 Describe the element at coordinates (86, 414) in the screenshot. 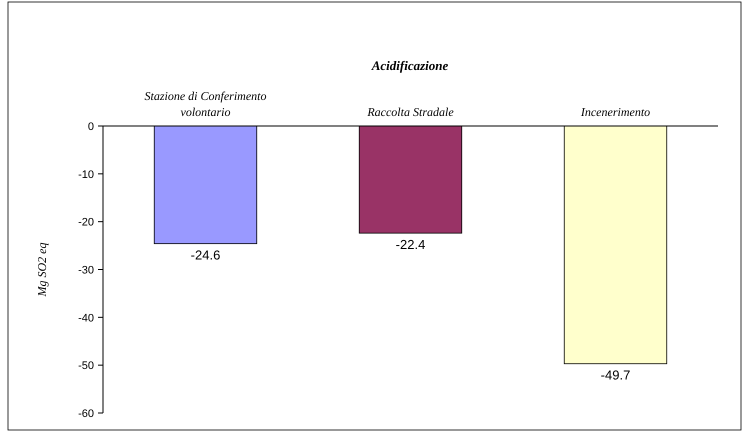

I see `y-tick-label: -60` at that location.